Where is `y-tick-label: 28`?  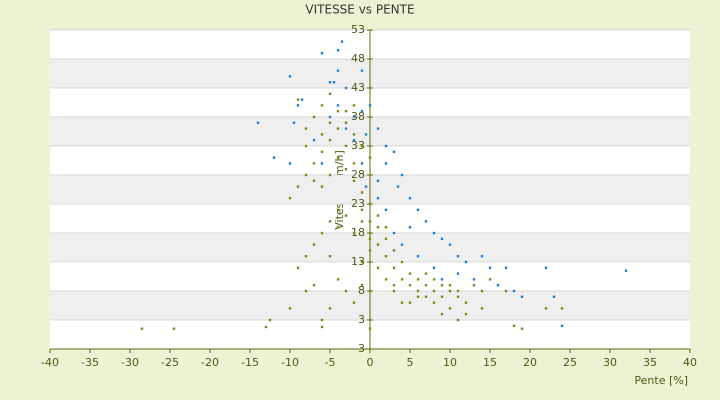
y-tick-label: 28 is located at coordinates (358, 174).